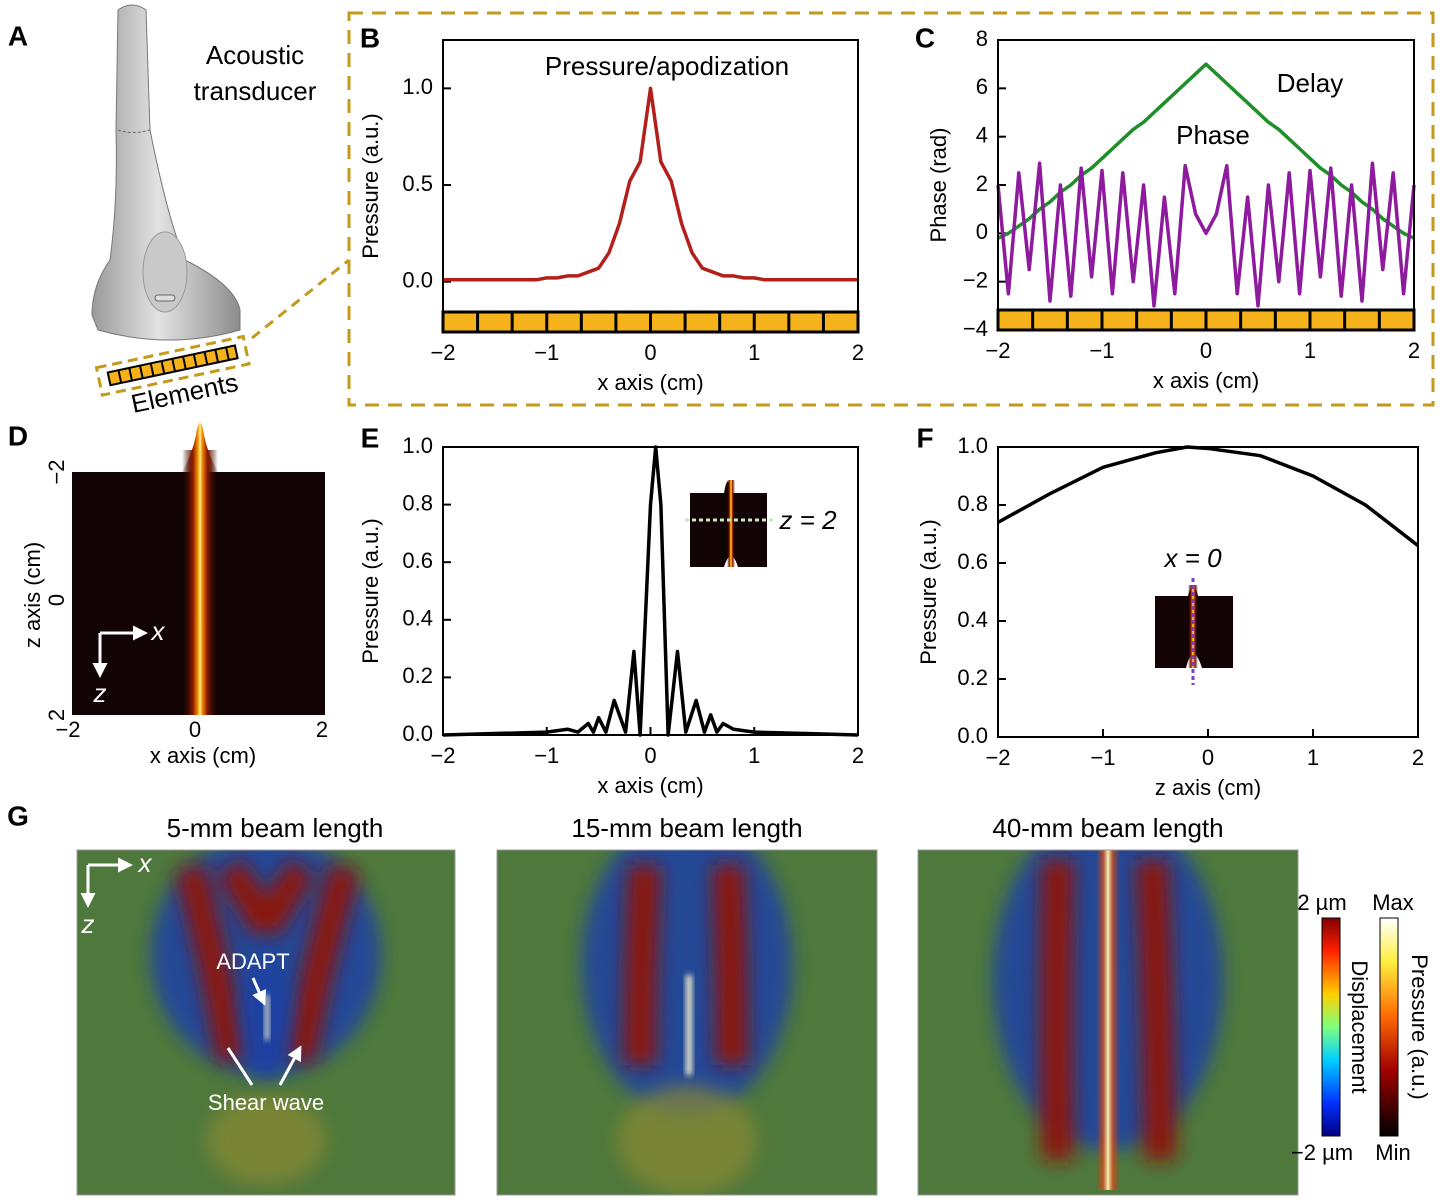  What do you see at coordinates (56, 471) in the screenshot?
I see `z-tick-label: −2` at bounding box center [56, 471].